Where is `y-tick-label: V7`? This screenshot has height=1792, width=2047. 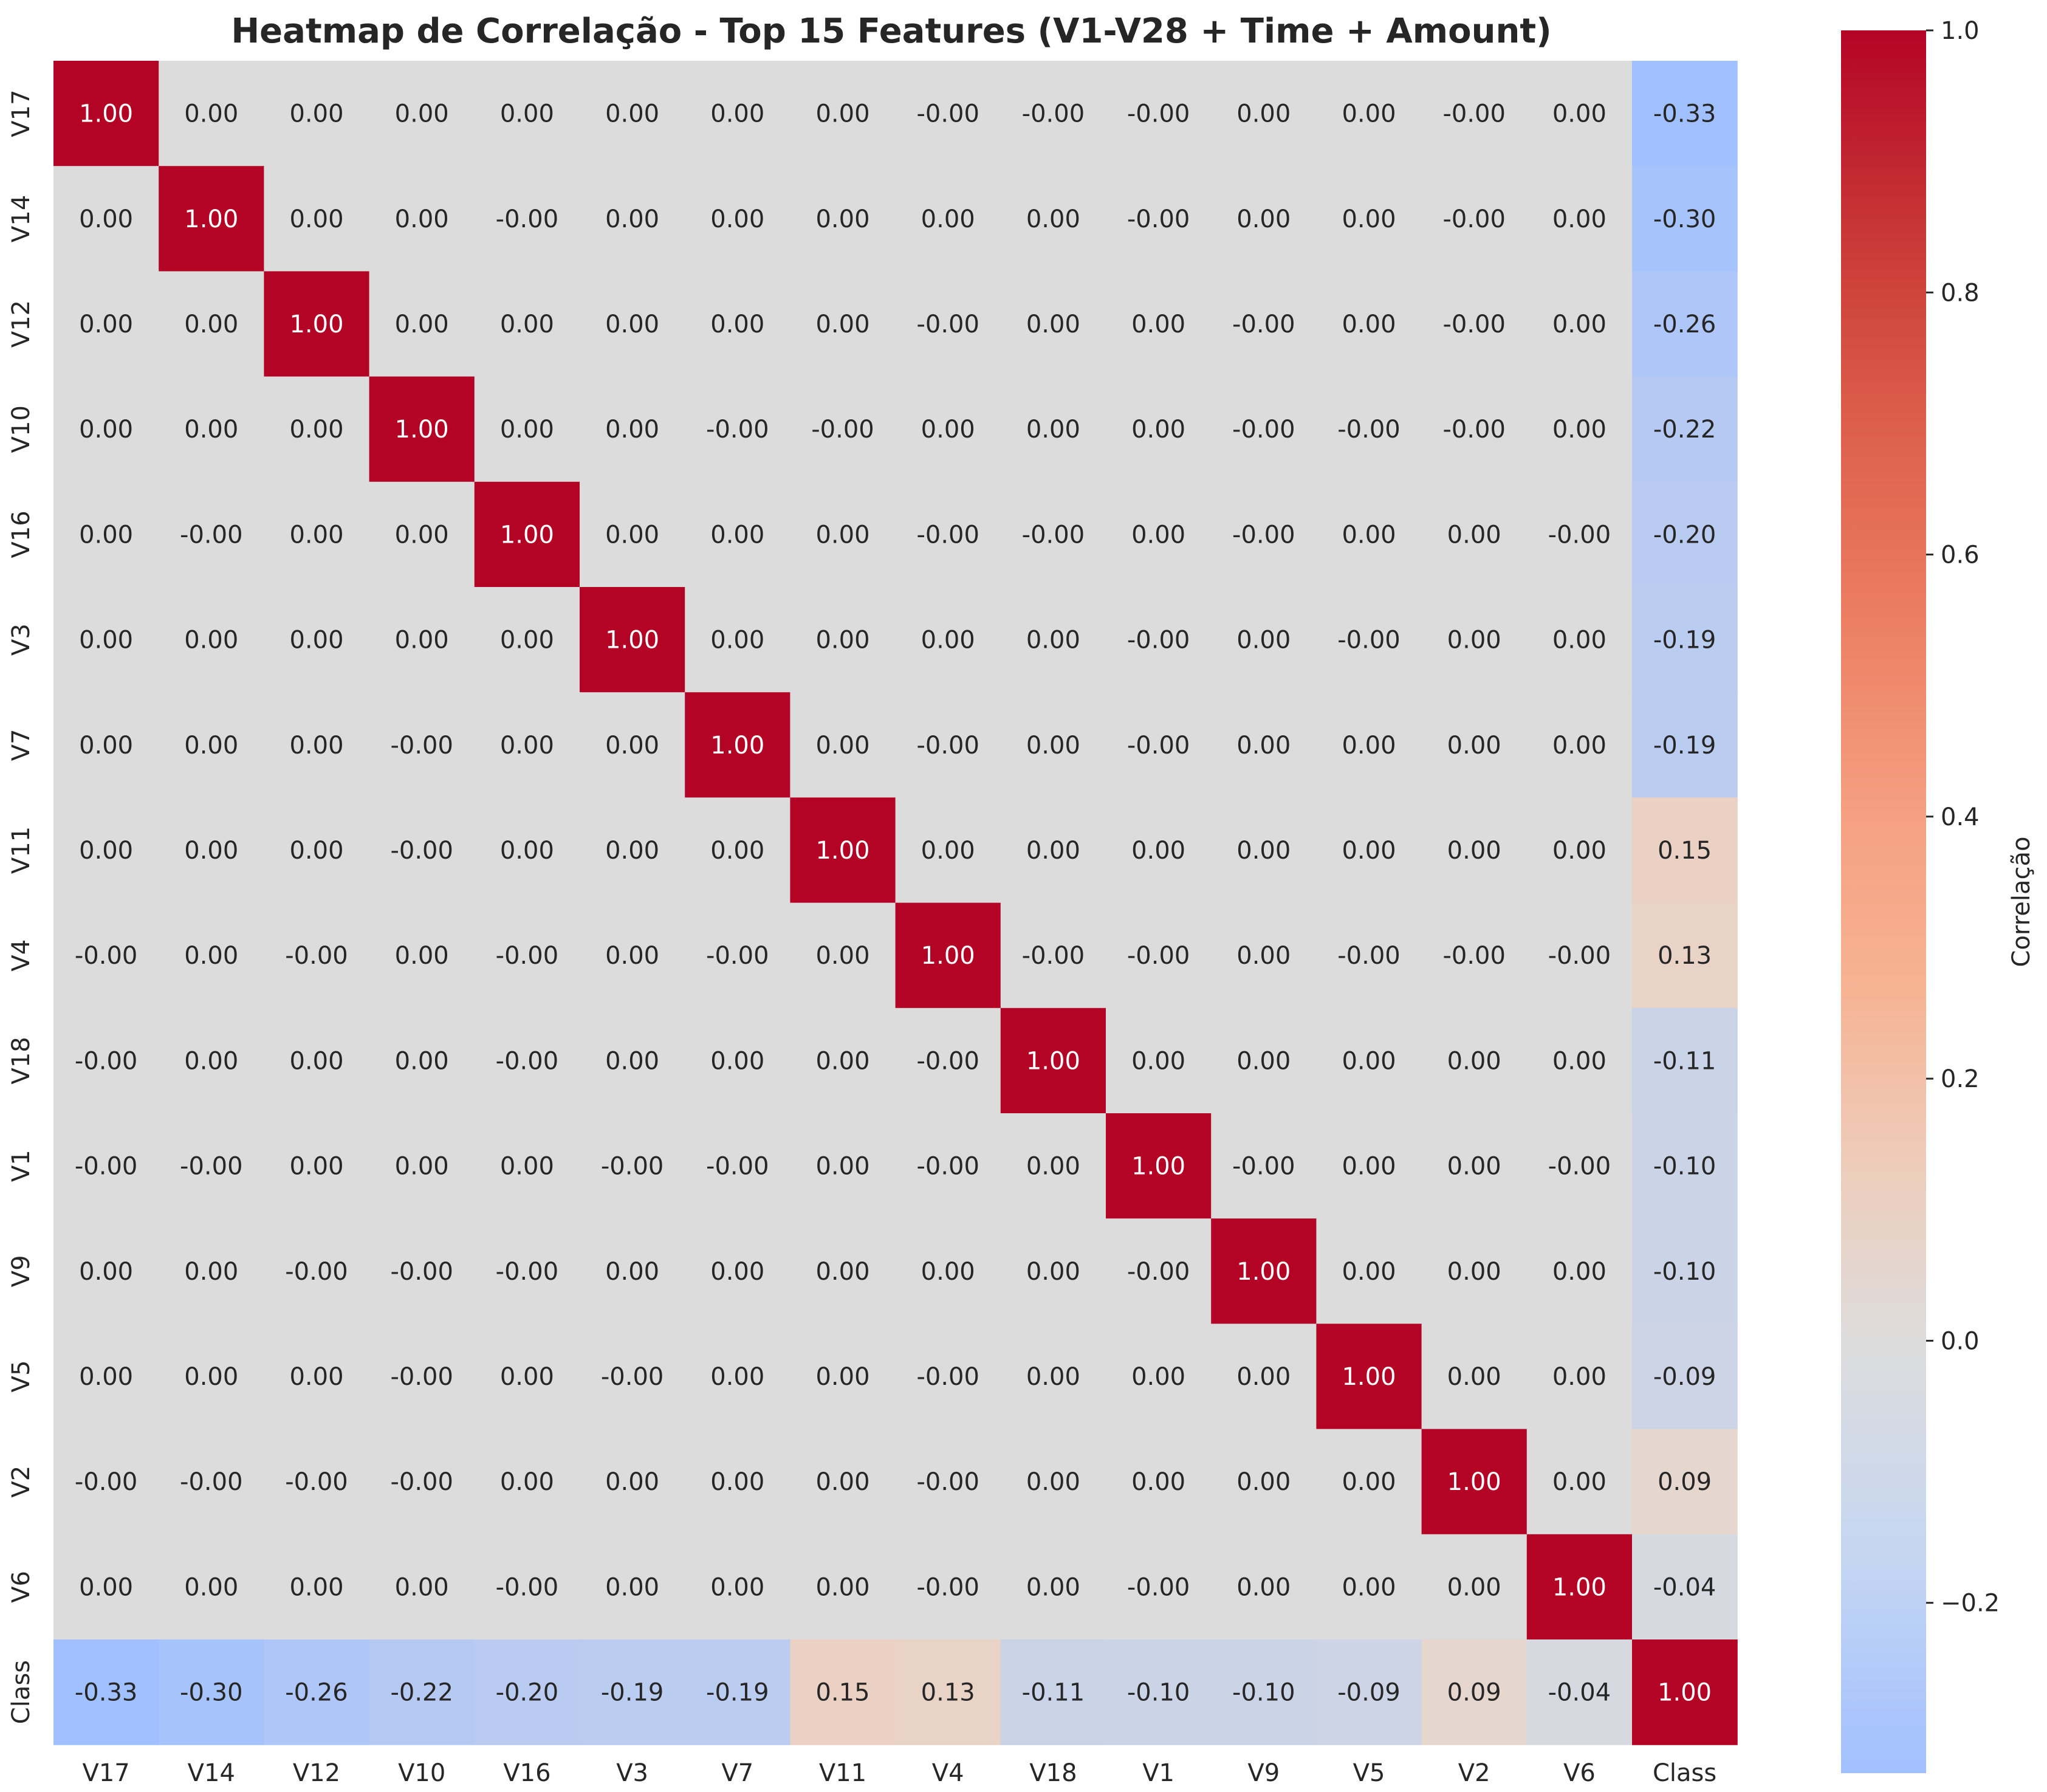
y-tick-label: V7 is located at coordinates (21, 745).